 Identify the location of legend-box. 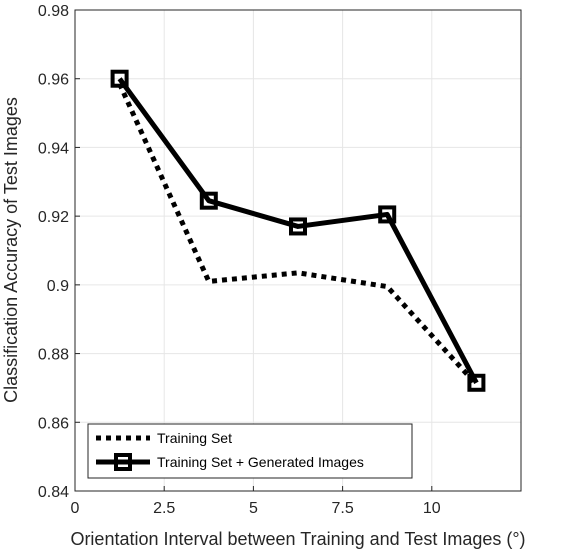
(250, 451).